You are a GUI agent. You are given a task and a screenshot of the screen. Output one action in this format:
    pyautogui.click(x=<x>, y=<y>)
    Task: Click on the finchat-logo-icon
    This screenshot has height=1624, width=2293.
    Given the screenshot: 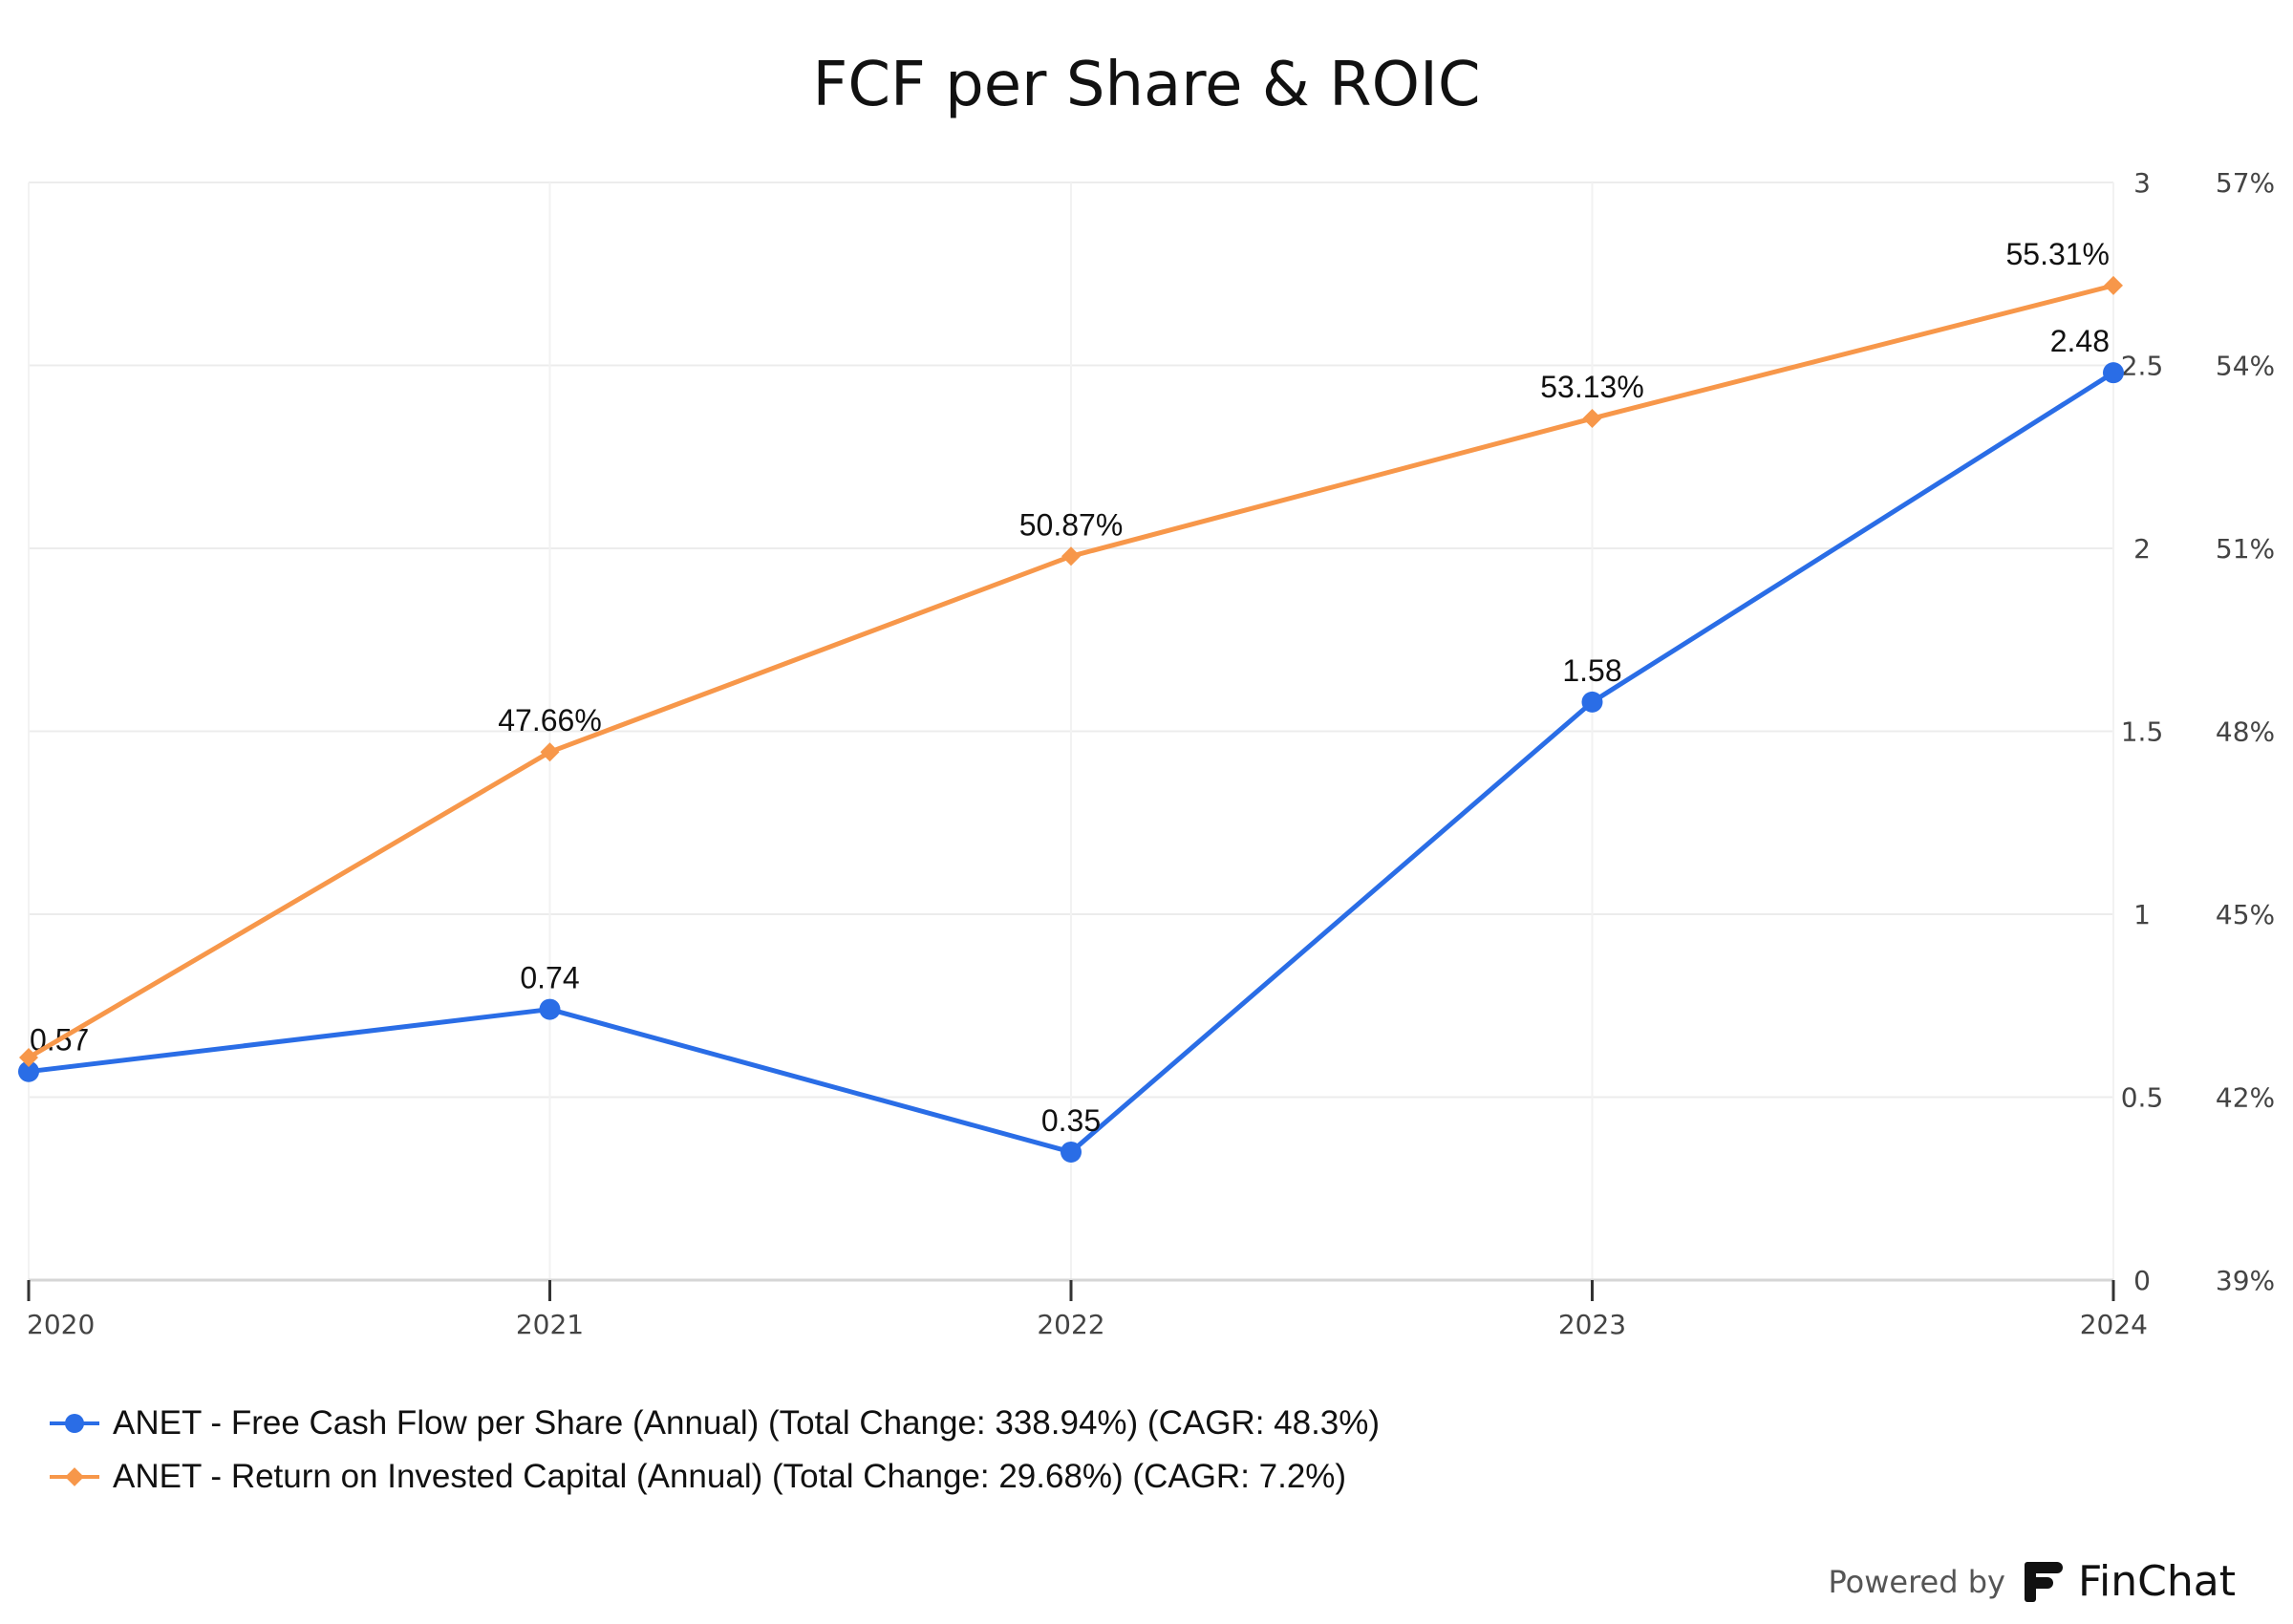 What is the action you would take?
    pyautogui.click(x=2043, y=1582)
    